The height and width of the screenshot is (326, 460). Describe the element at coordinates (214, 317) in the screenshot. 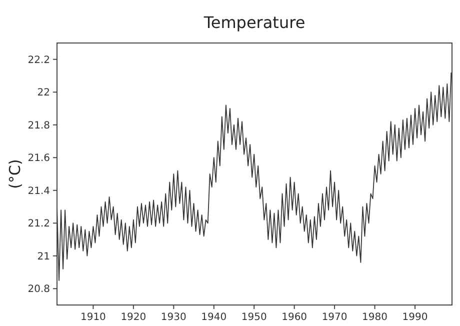

I see `x-tick-label: 1940` at that location.